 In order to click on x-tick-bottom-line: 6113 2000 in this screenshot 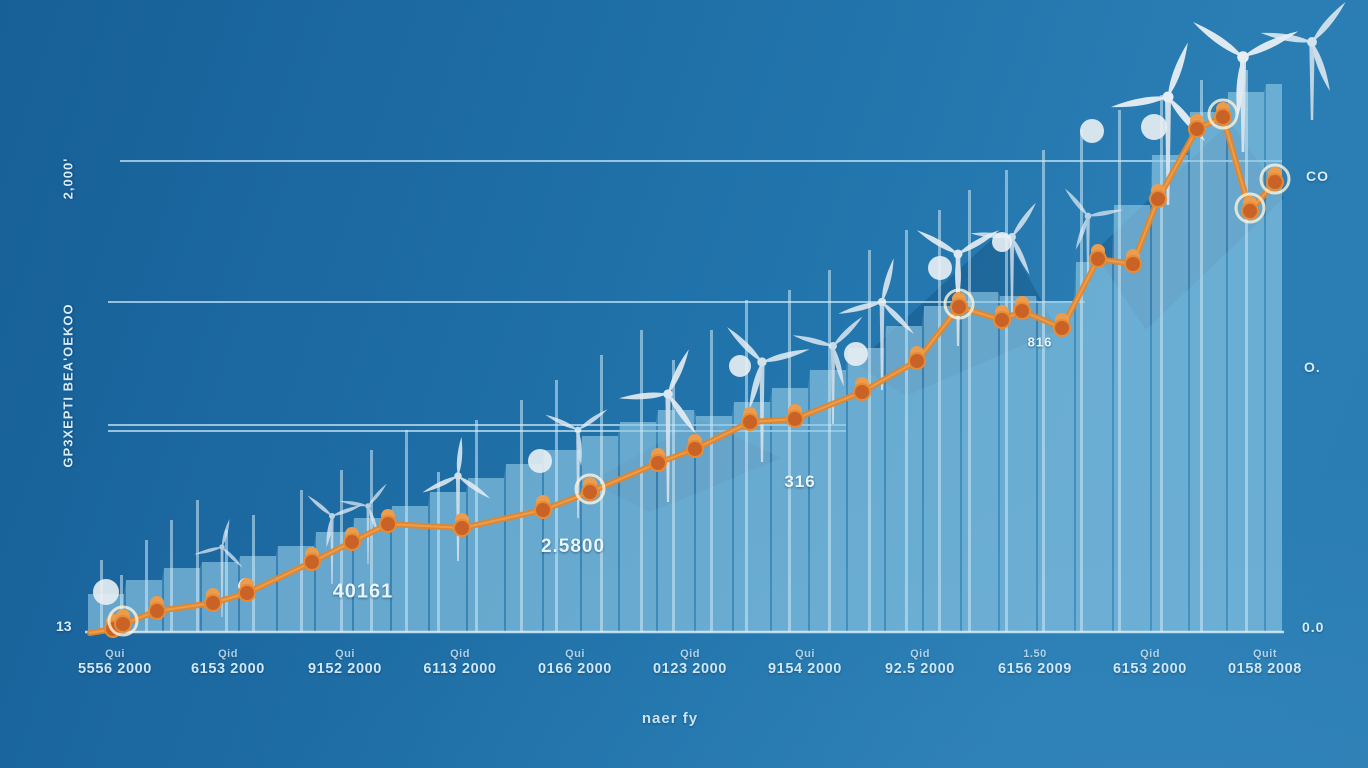, I will do `click(460, 669)`.